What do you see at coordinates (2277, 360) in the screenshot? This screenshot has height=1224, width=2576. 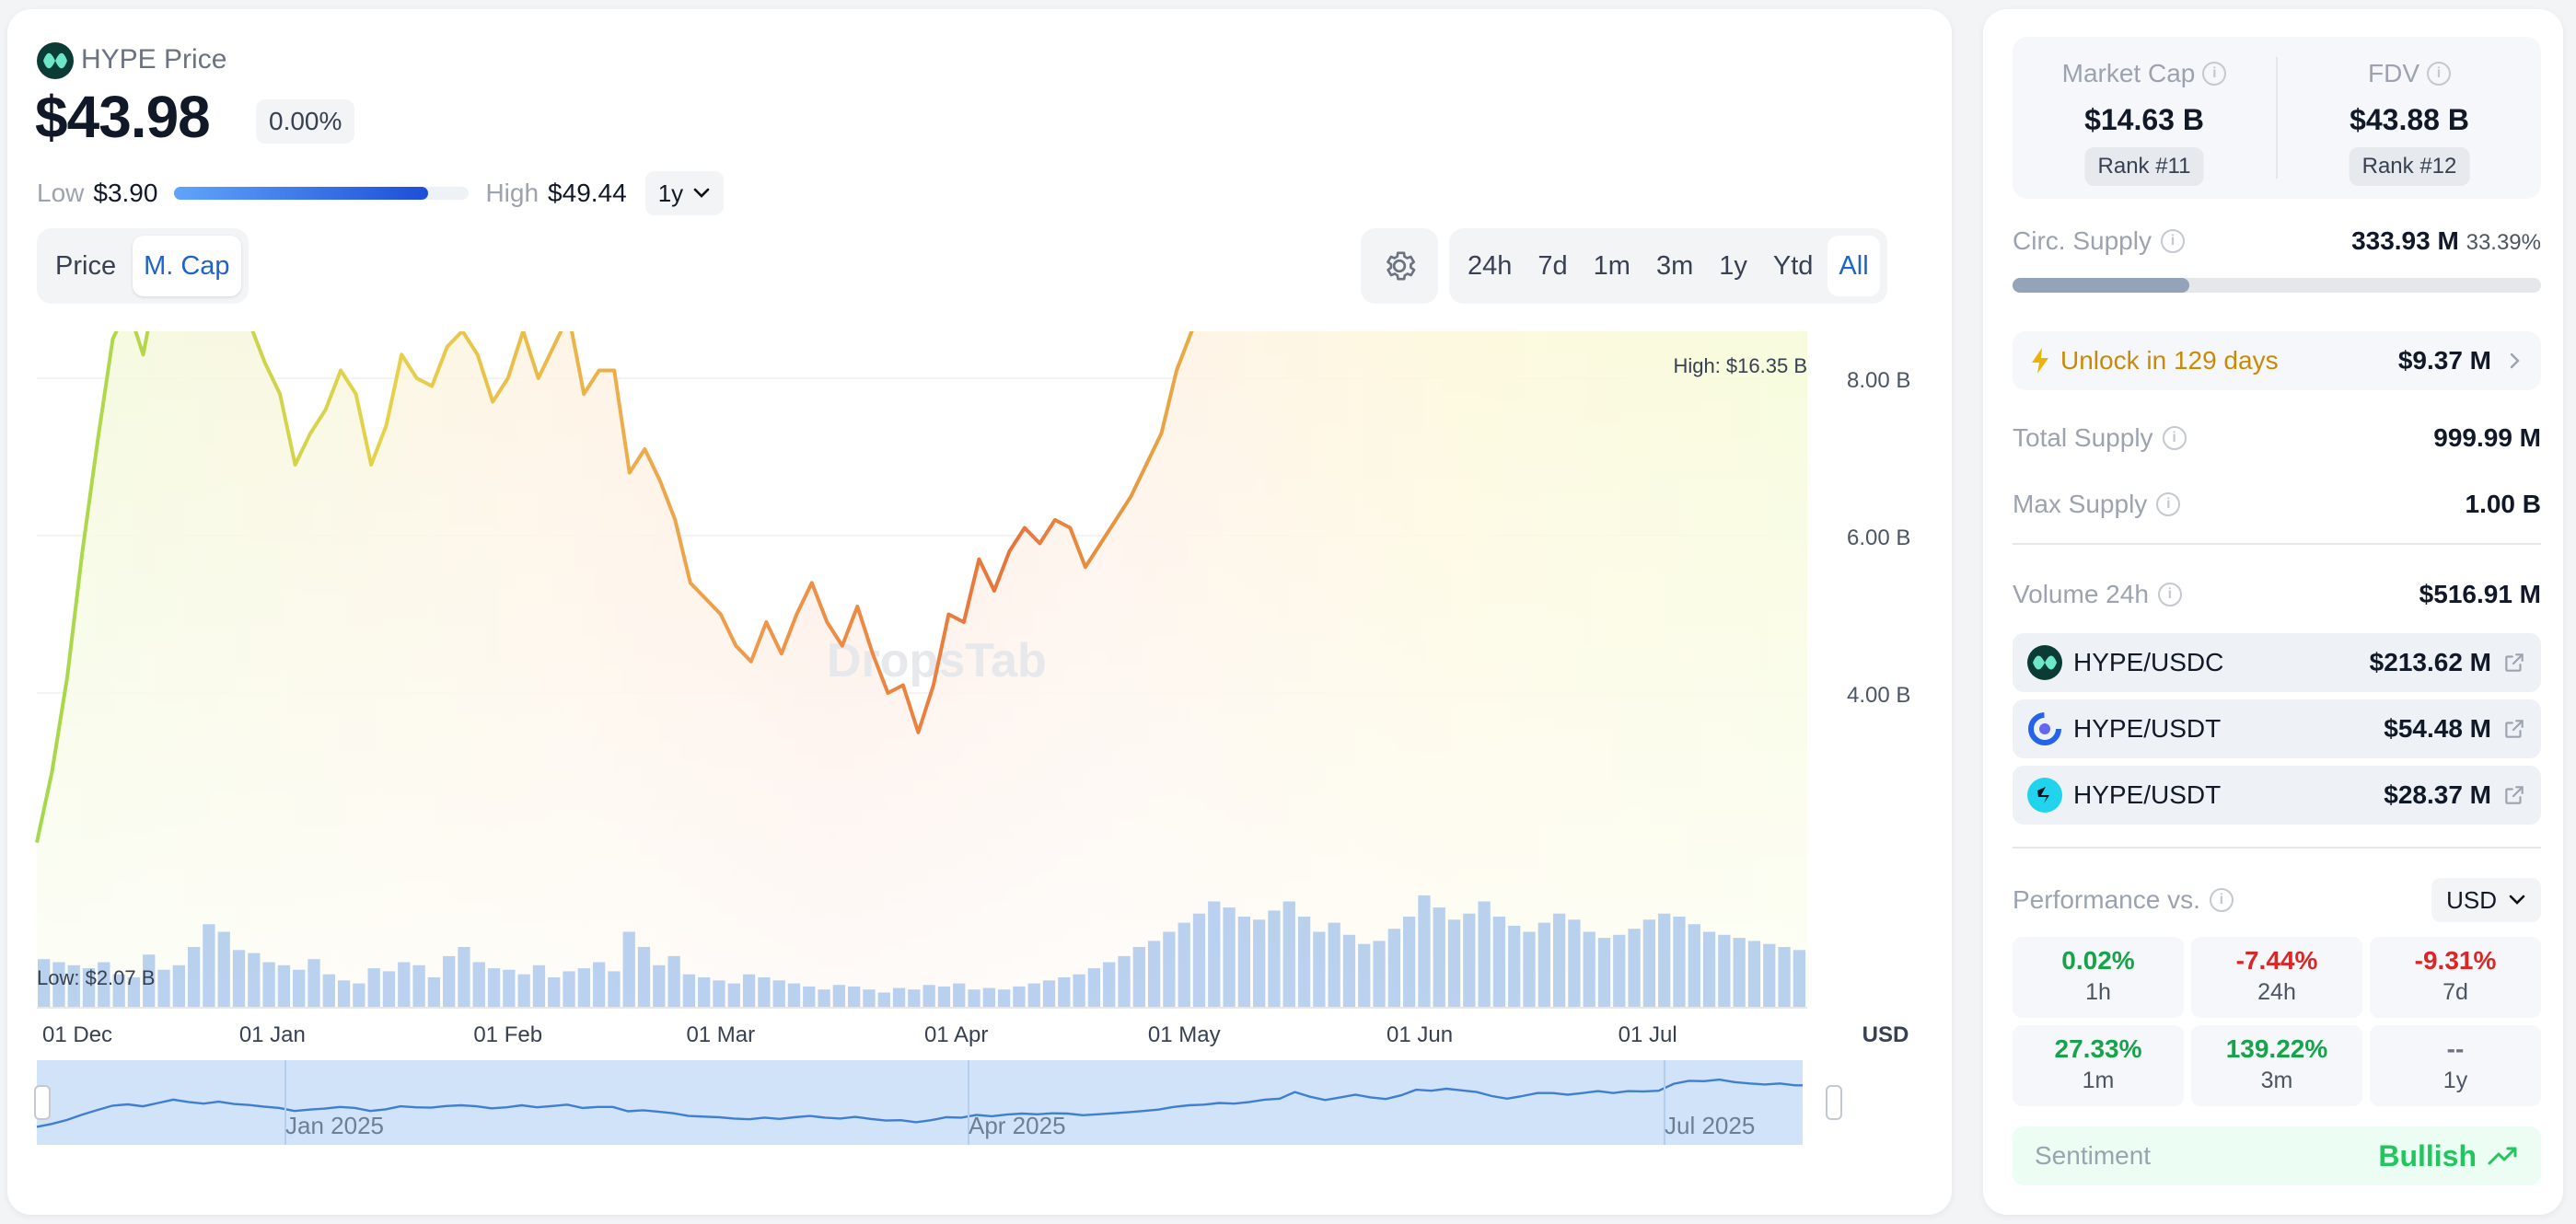 I see `unlock-row: Unlock in 129 days $9.37 M` at bounding box center [2277, 360].